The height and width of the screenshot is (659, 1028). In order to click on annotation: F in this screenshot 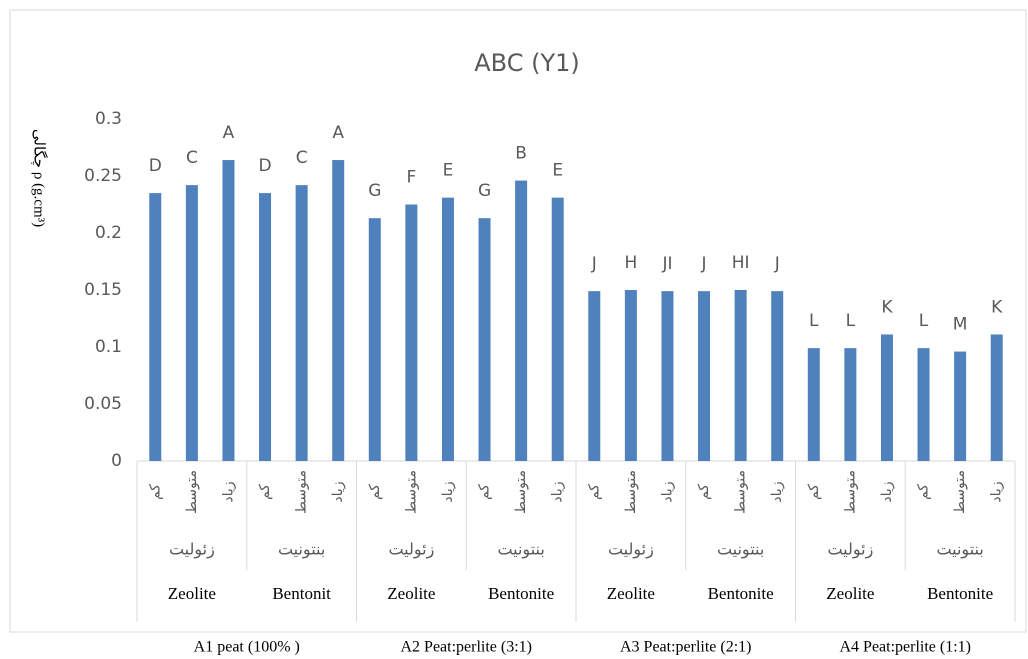, I will do `click(411, 178)`.